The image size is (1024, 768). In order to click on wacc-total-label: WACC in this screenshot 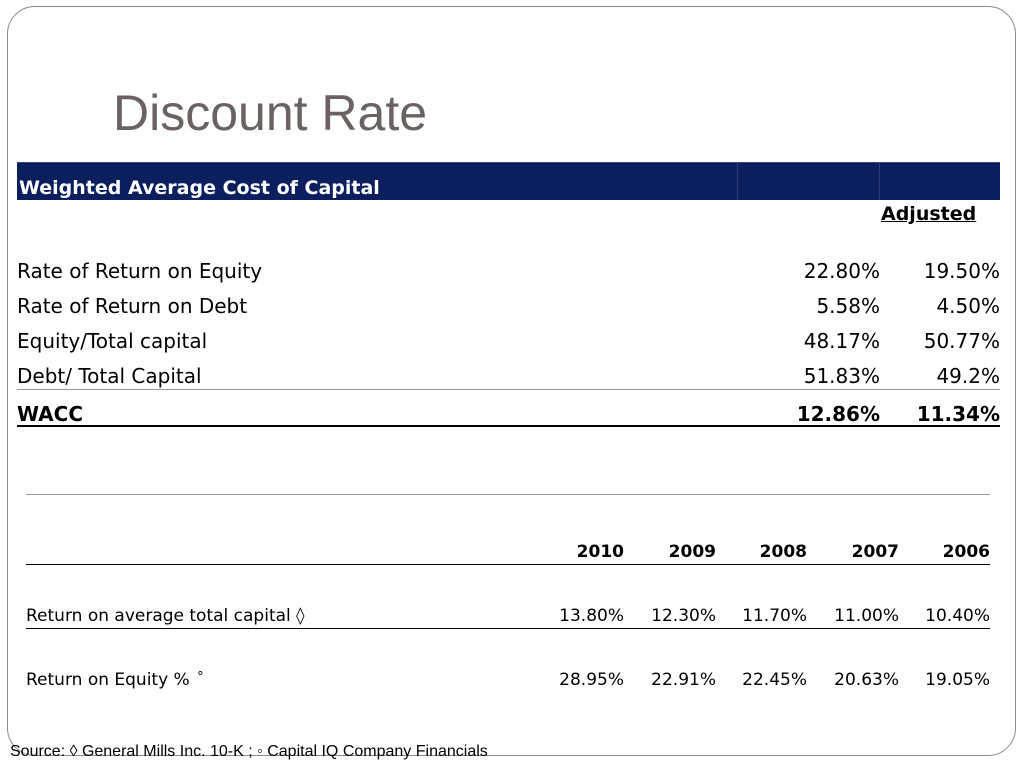, I will do `click(50, 414)`.